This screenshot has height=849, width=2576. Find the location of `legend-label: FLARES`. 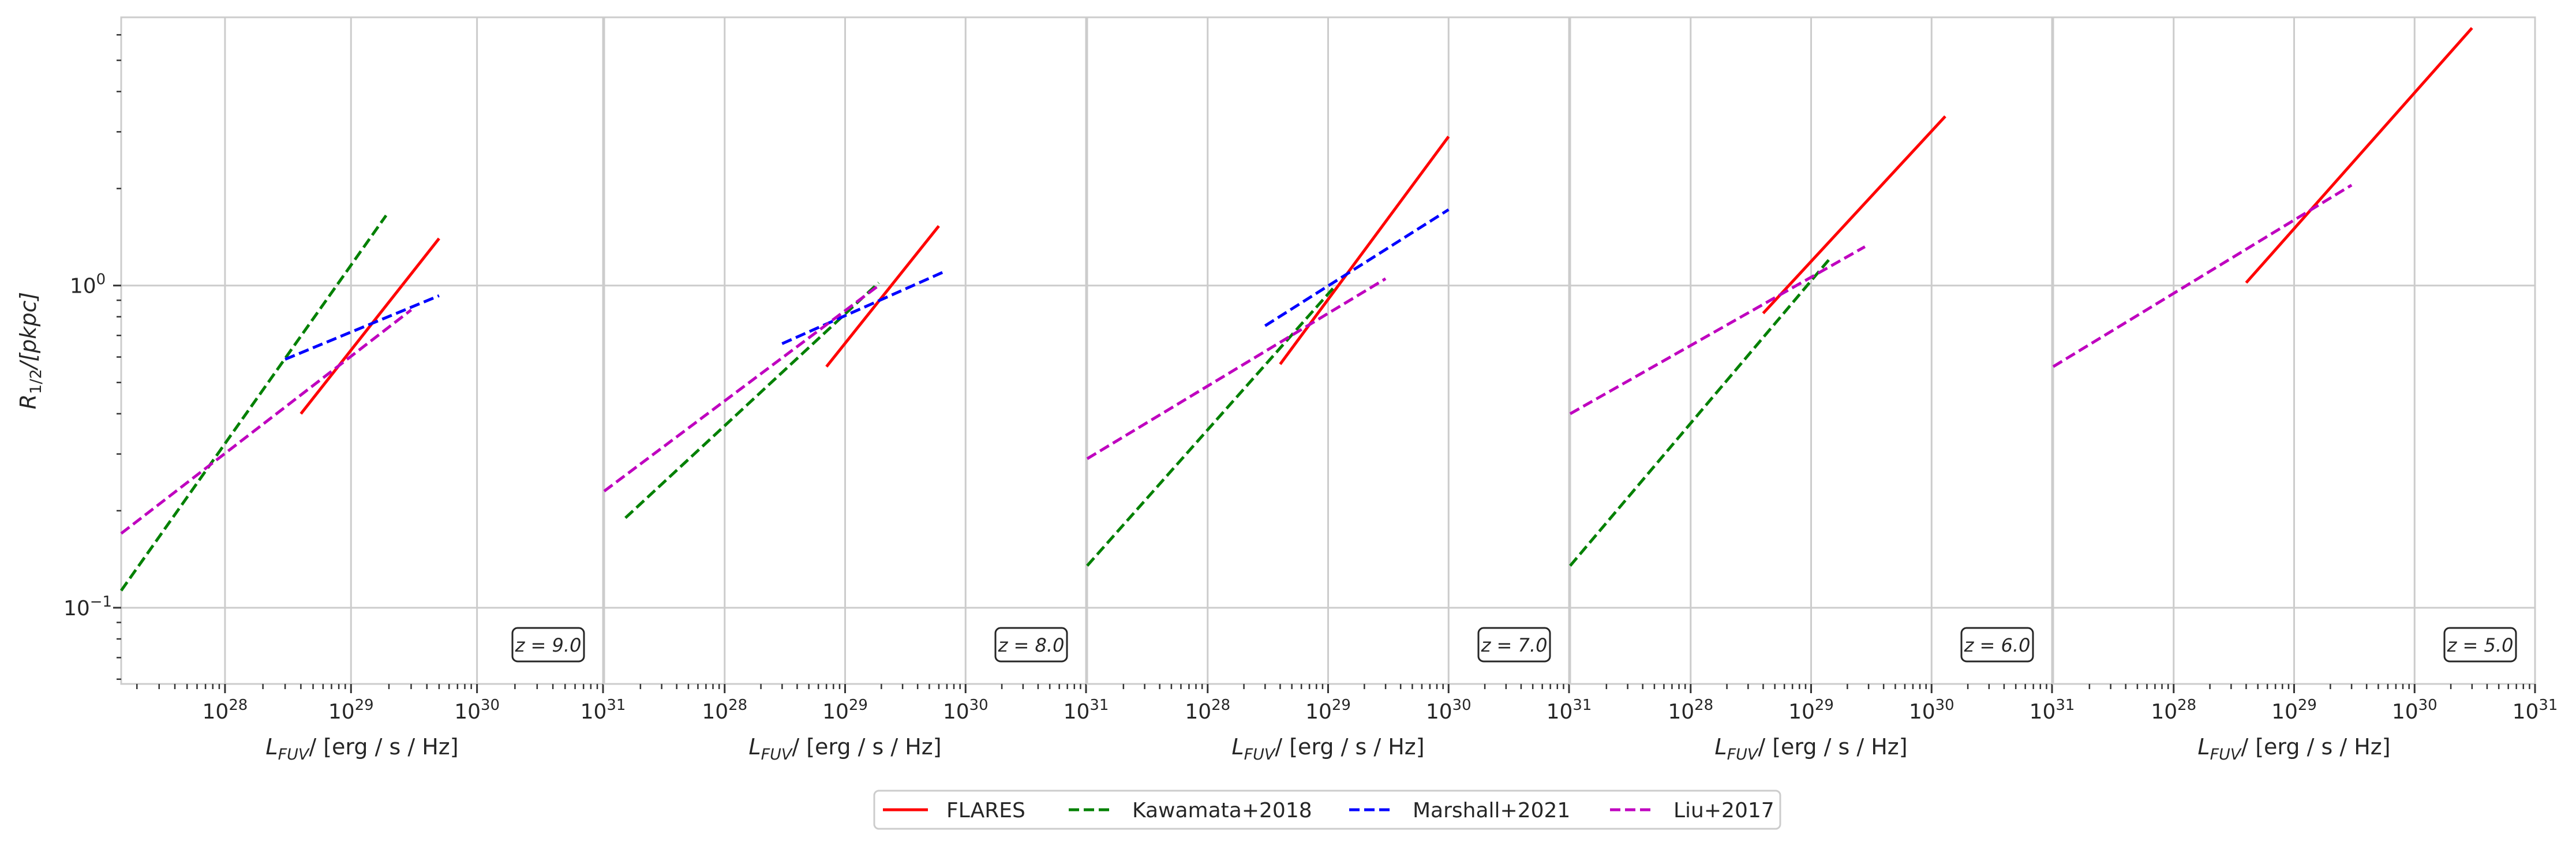

legend-label: FLARES is located at coordinates (986, 810).